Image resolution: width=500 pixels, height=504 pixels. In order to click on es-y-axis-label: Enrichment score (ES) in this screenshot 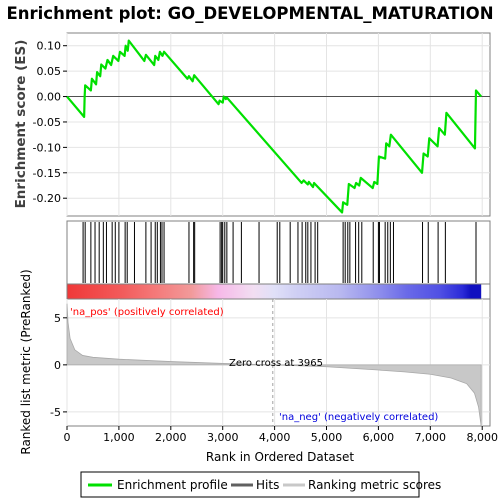, I will do `click(21, 124)`.